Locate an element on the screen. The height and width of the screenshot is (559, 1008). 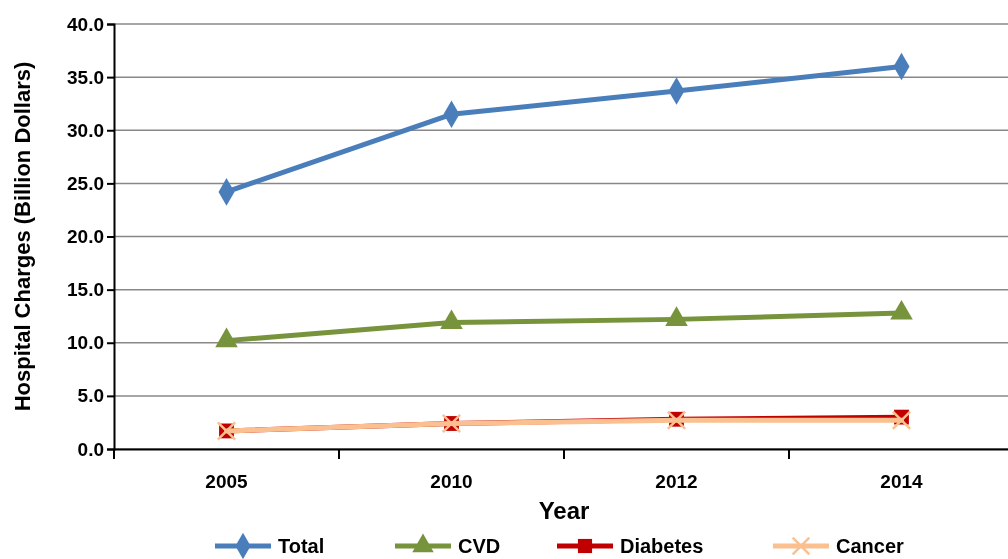
y-tick-label: 40.0 is located at coordinates (85, 24).